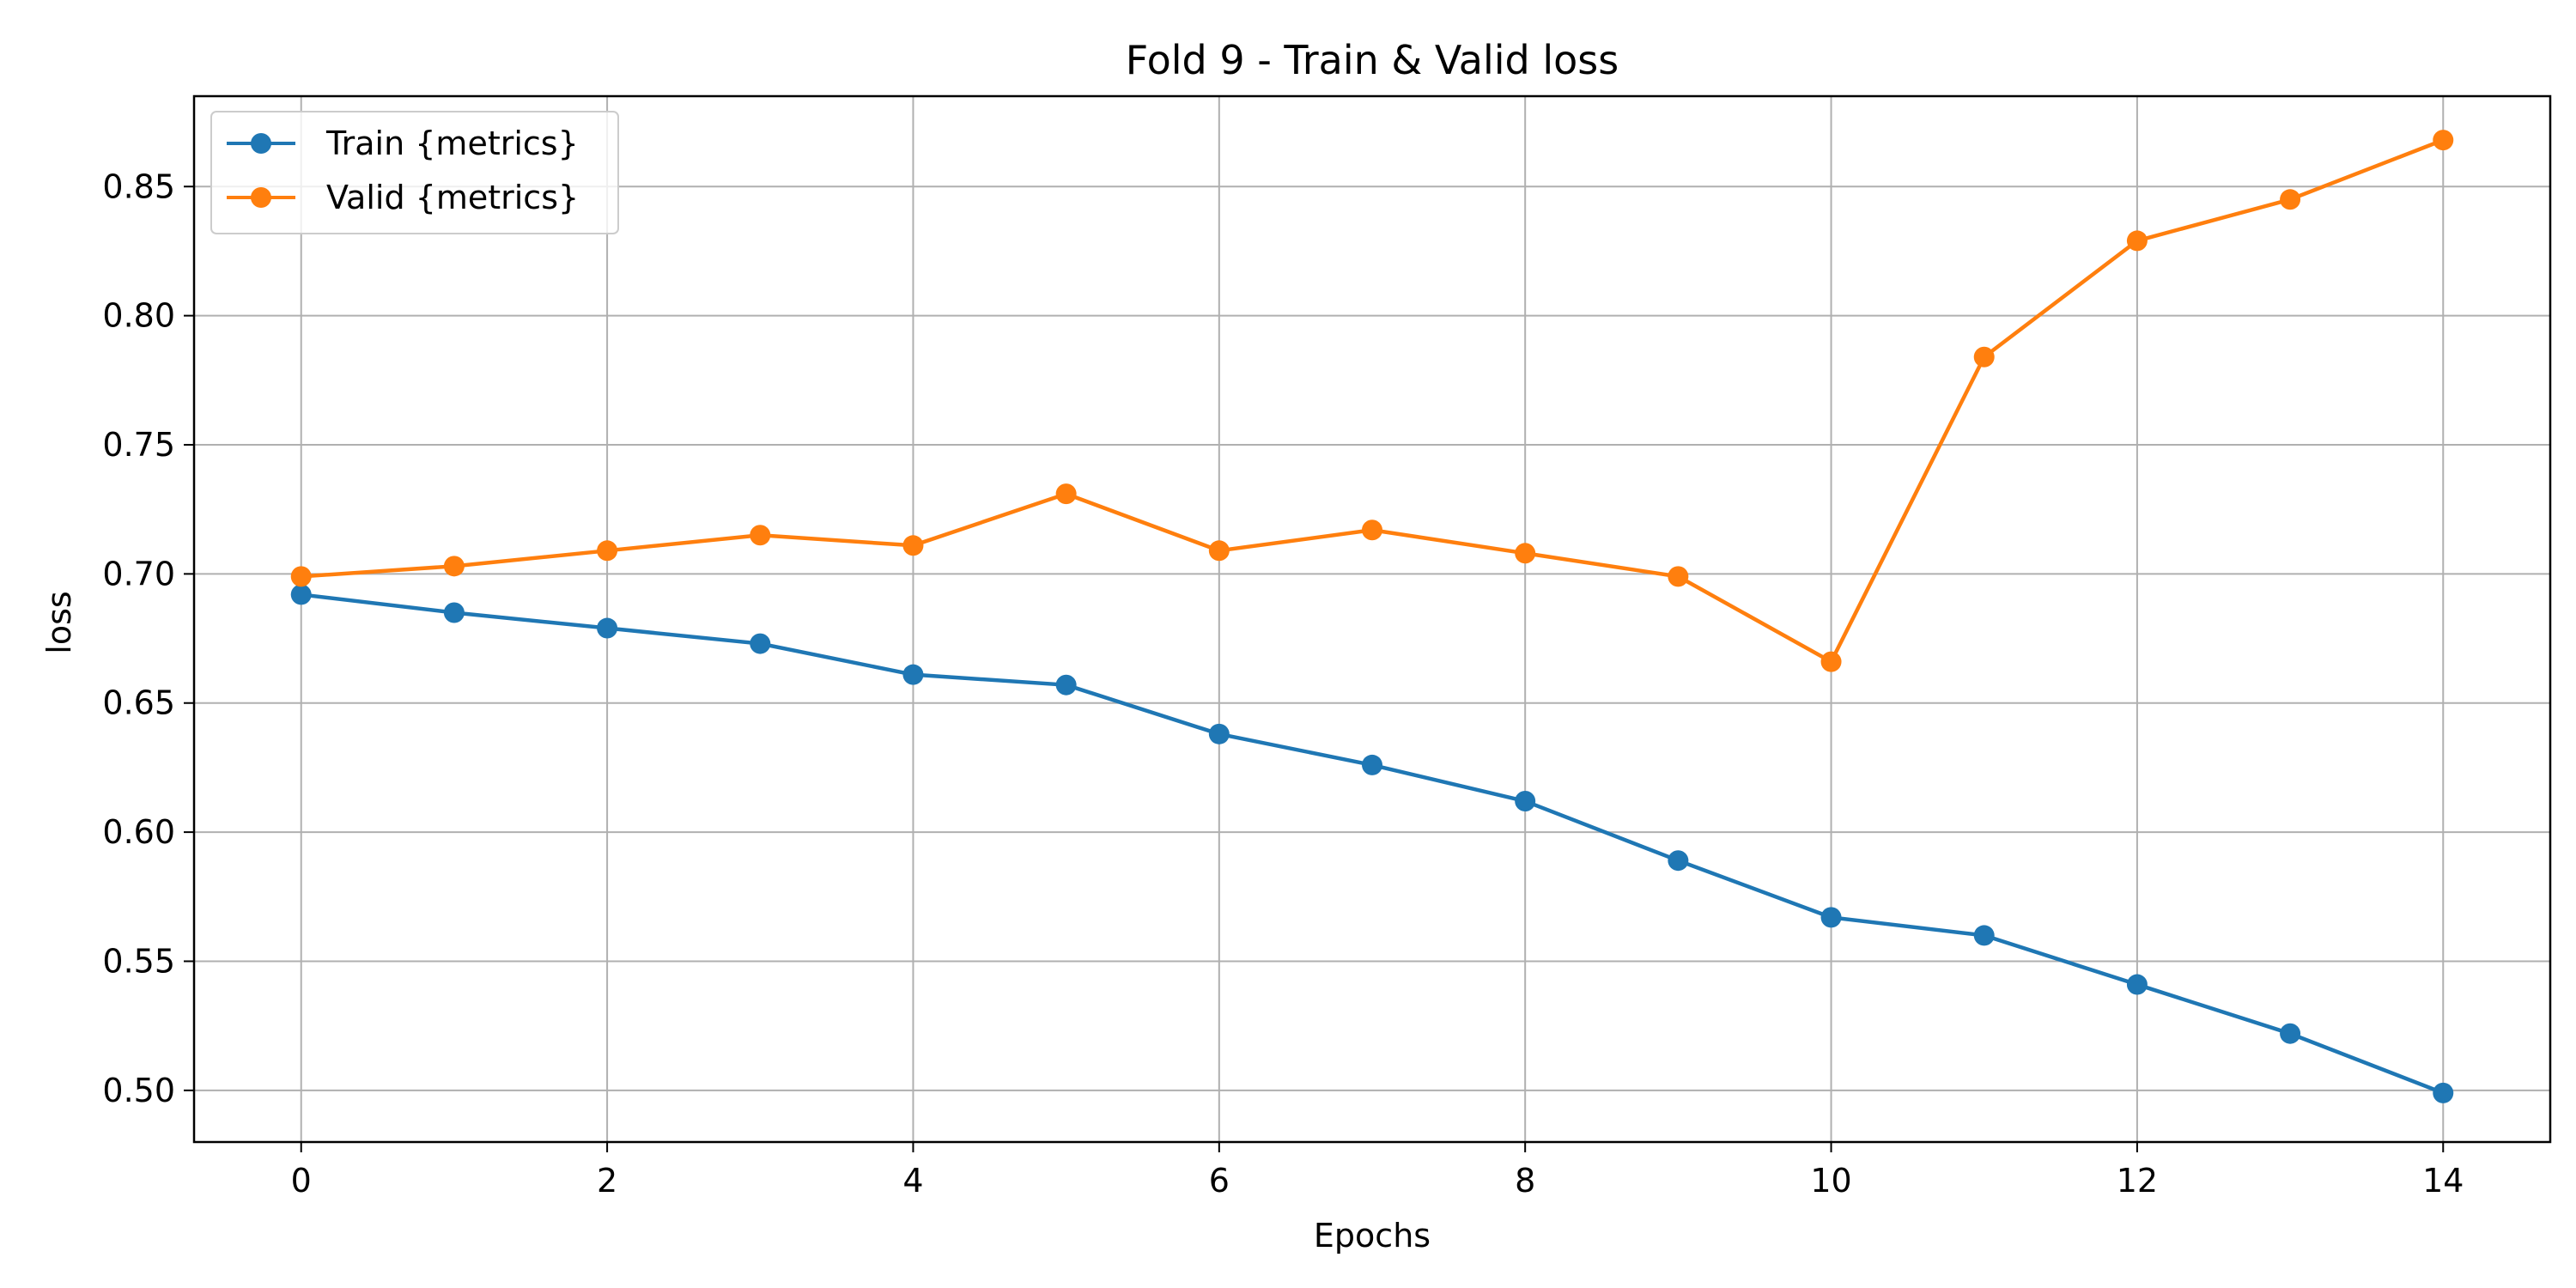 This screenshot has width=2576, height=1288. Describe the element at coordinates (301, 1181) in the screenshot. I see `x-tick-label: 0` at that location.